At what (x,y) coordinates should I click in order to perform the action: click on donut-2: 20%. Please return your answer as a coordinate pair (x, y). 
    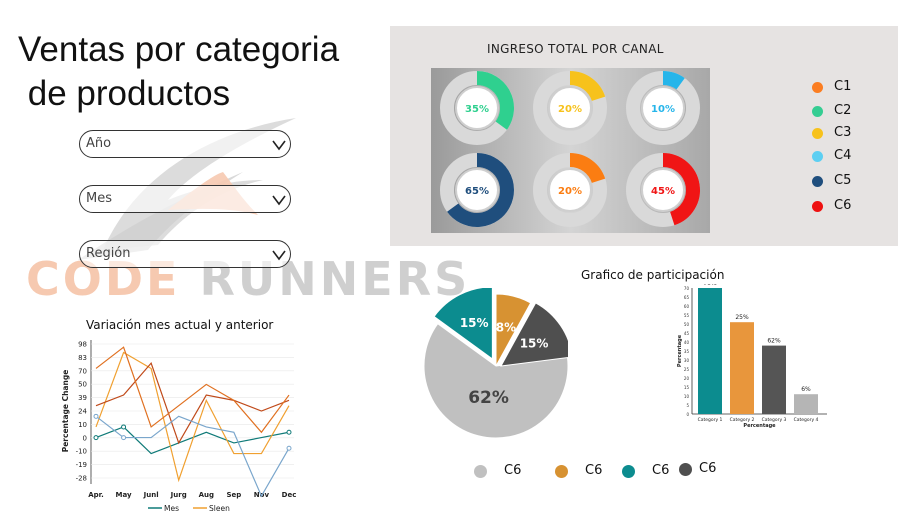
    Looking at the image, I should click on (570, 108).